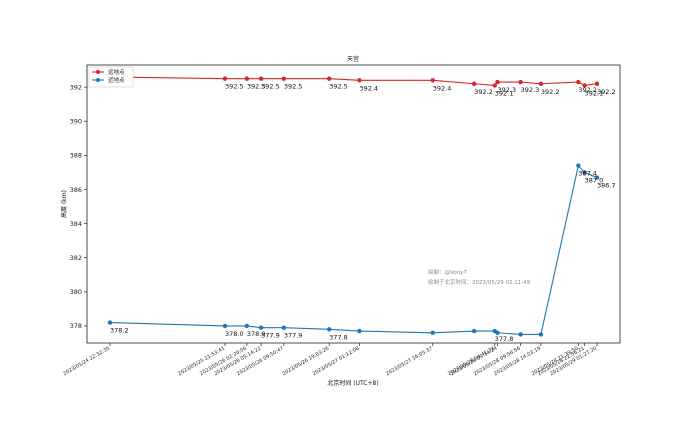  What do you see at coordinates (78, 206) in the screenshot?
I see `y-axis: 378 380 382 384 386 388 390 392` at bounding box center [78, 206].